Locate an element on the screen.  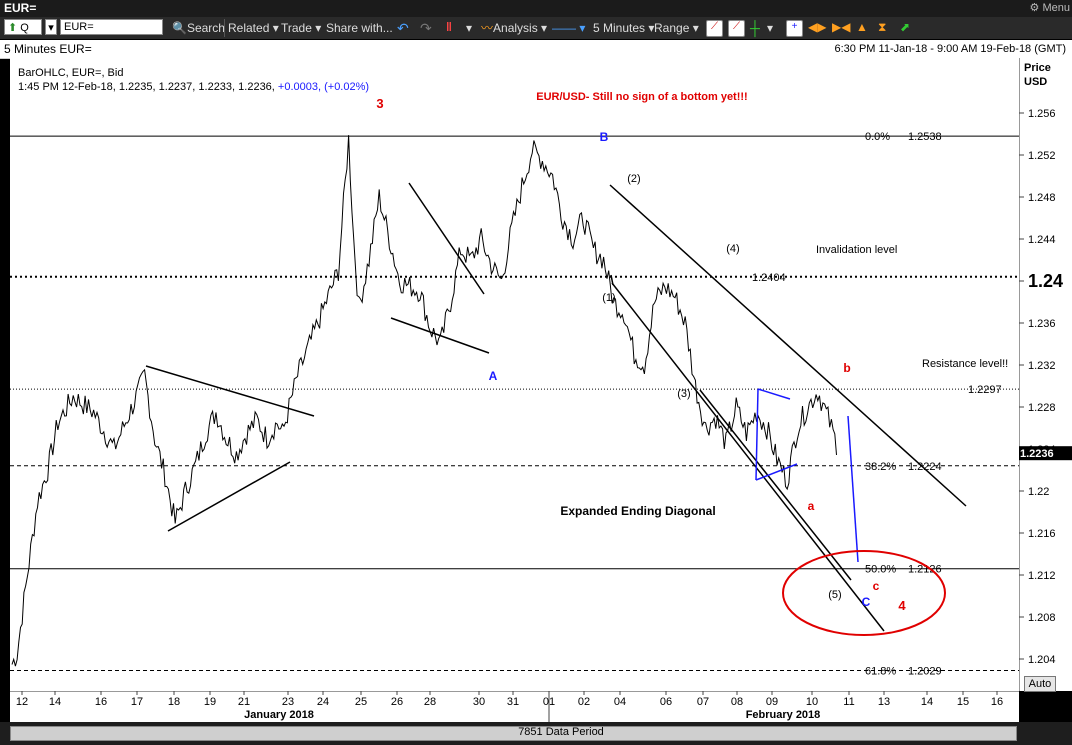
y-tick-label: 1.228 is located at coordinates (1042, 408).